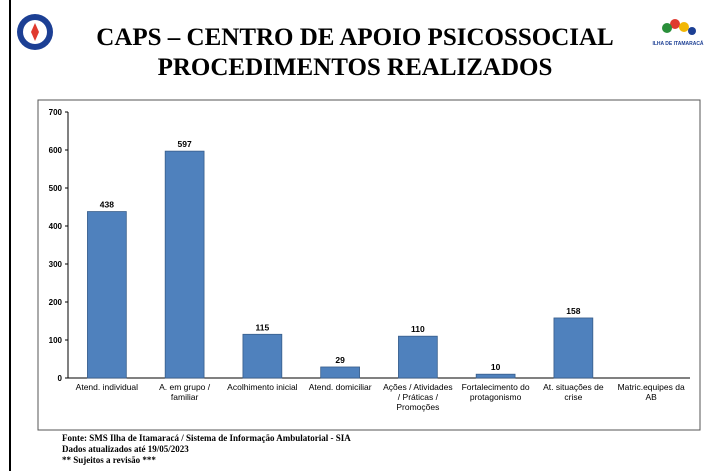  What do you see at coordinates (56, 302) in the screenshot?
I see `y-tick-label: 200` at bounding box center [56, 302].